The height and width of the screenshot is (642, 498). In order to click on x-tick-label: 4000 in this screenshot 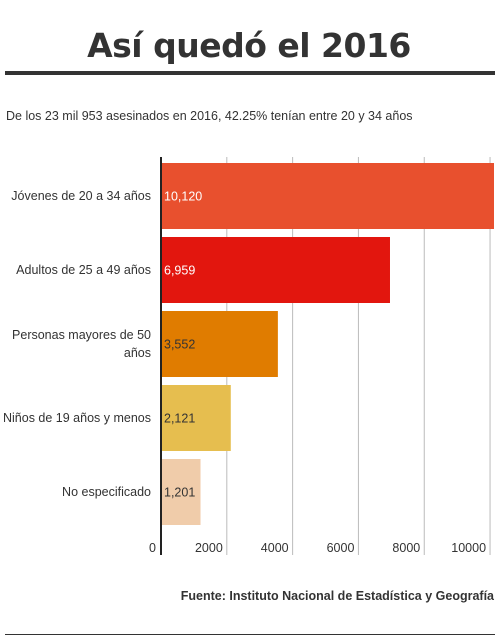, I will do `click(275, 548)`.